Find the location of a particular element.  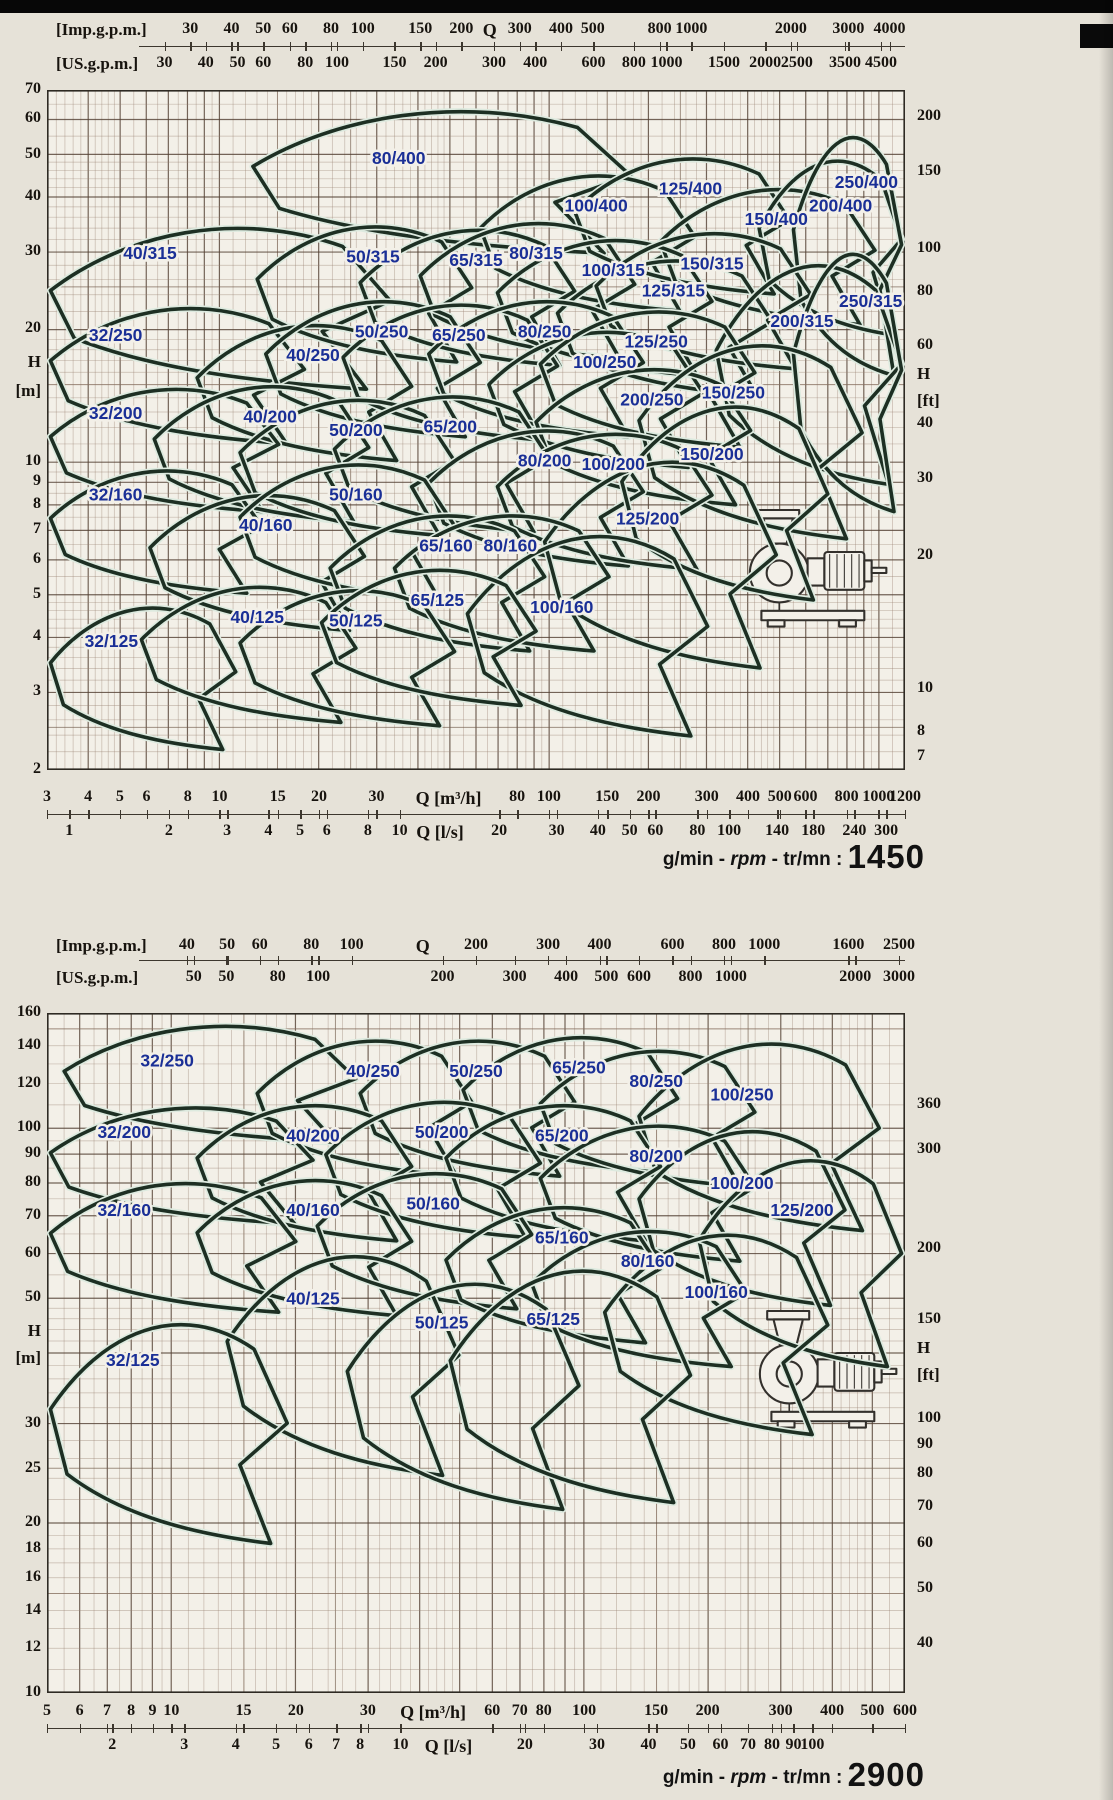

axis-line is located at coordinates (522, 46).